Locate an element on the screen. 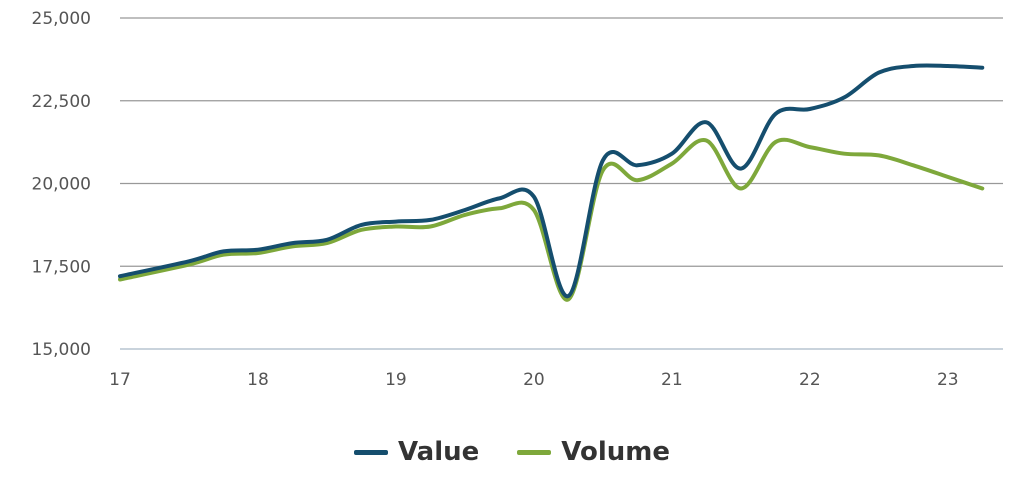 The width and height of the screenshot is (1024, 501). legend-item-value: Value is located at coordinates (416, 452).